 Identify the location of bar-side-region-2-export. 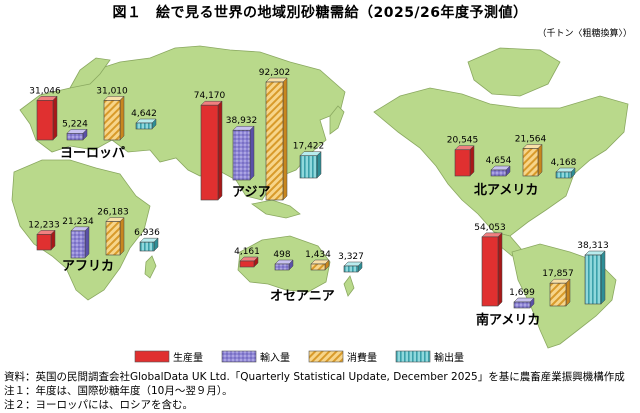
(319, 165).